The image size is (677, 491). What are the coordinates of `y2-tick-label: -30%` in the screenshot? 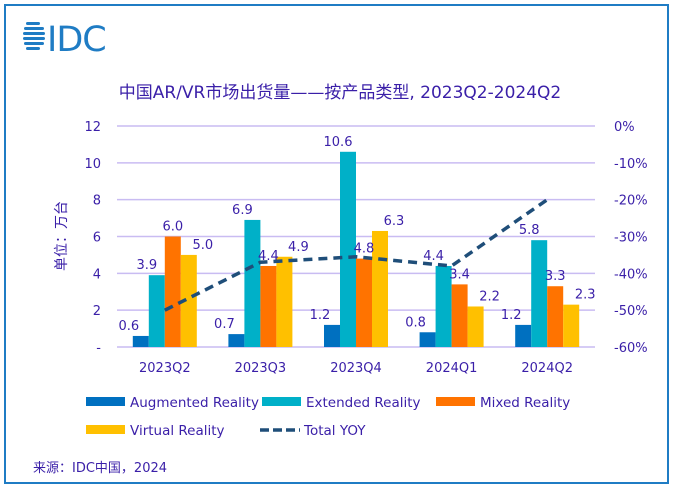 It's located at (631, 238).